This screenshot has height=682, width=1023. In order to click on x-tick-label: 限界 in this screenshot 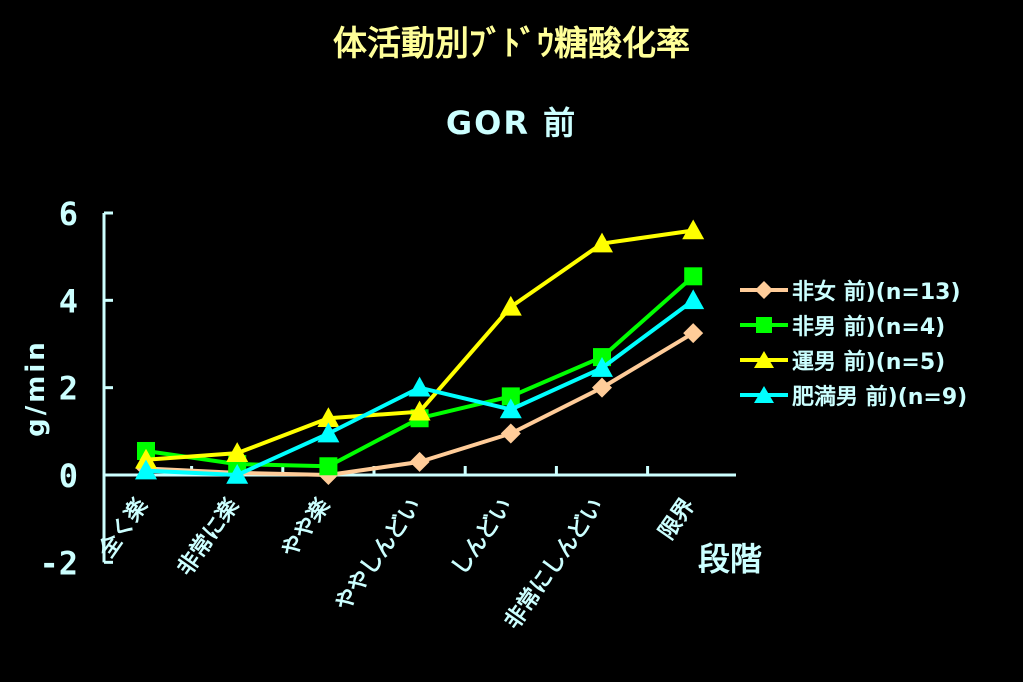, I will do `click(677, 519)`.